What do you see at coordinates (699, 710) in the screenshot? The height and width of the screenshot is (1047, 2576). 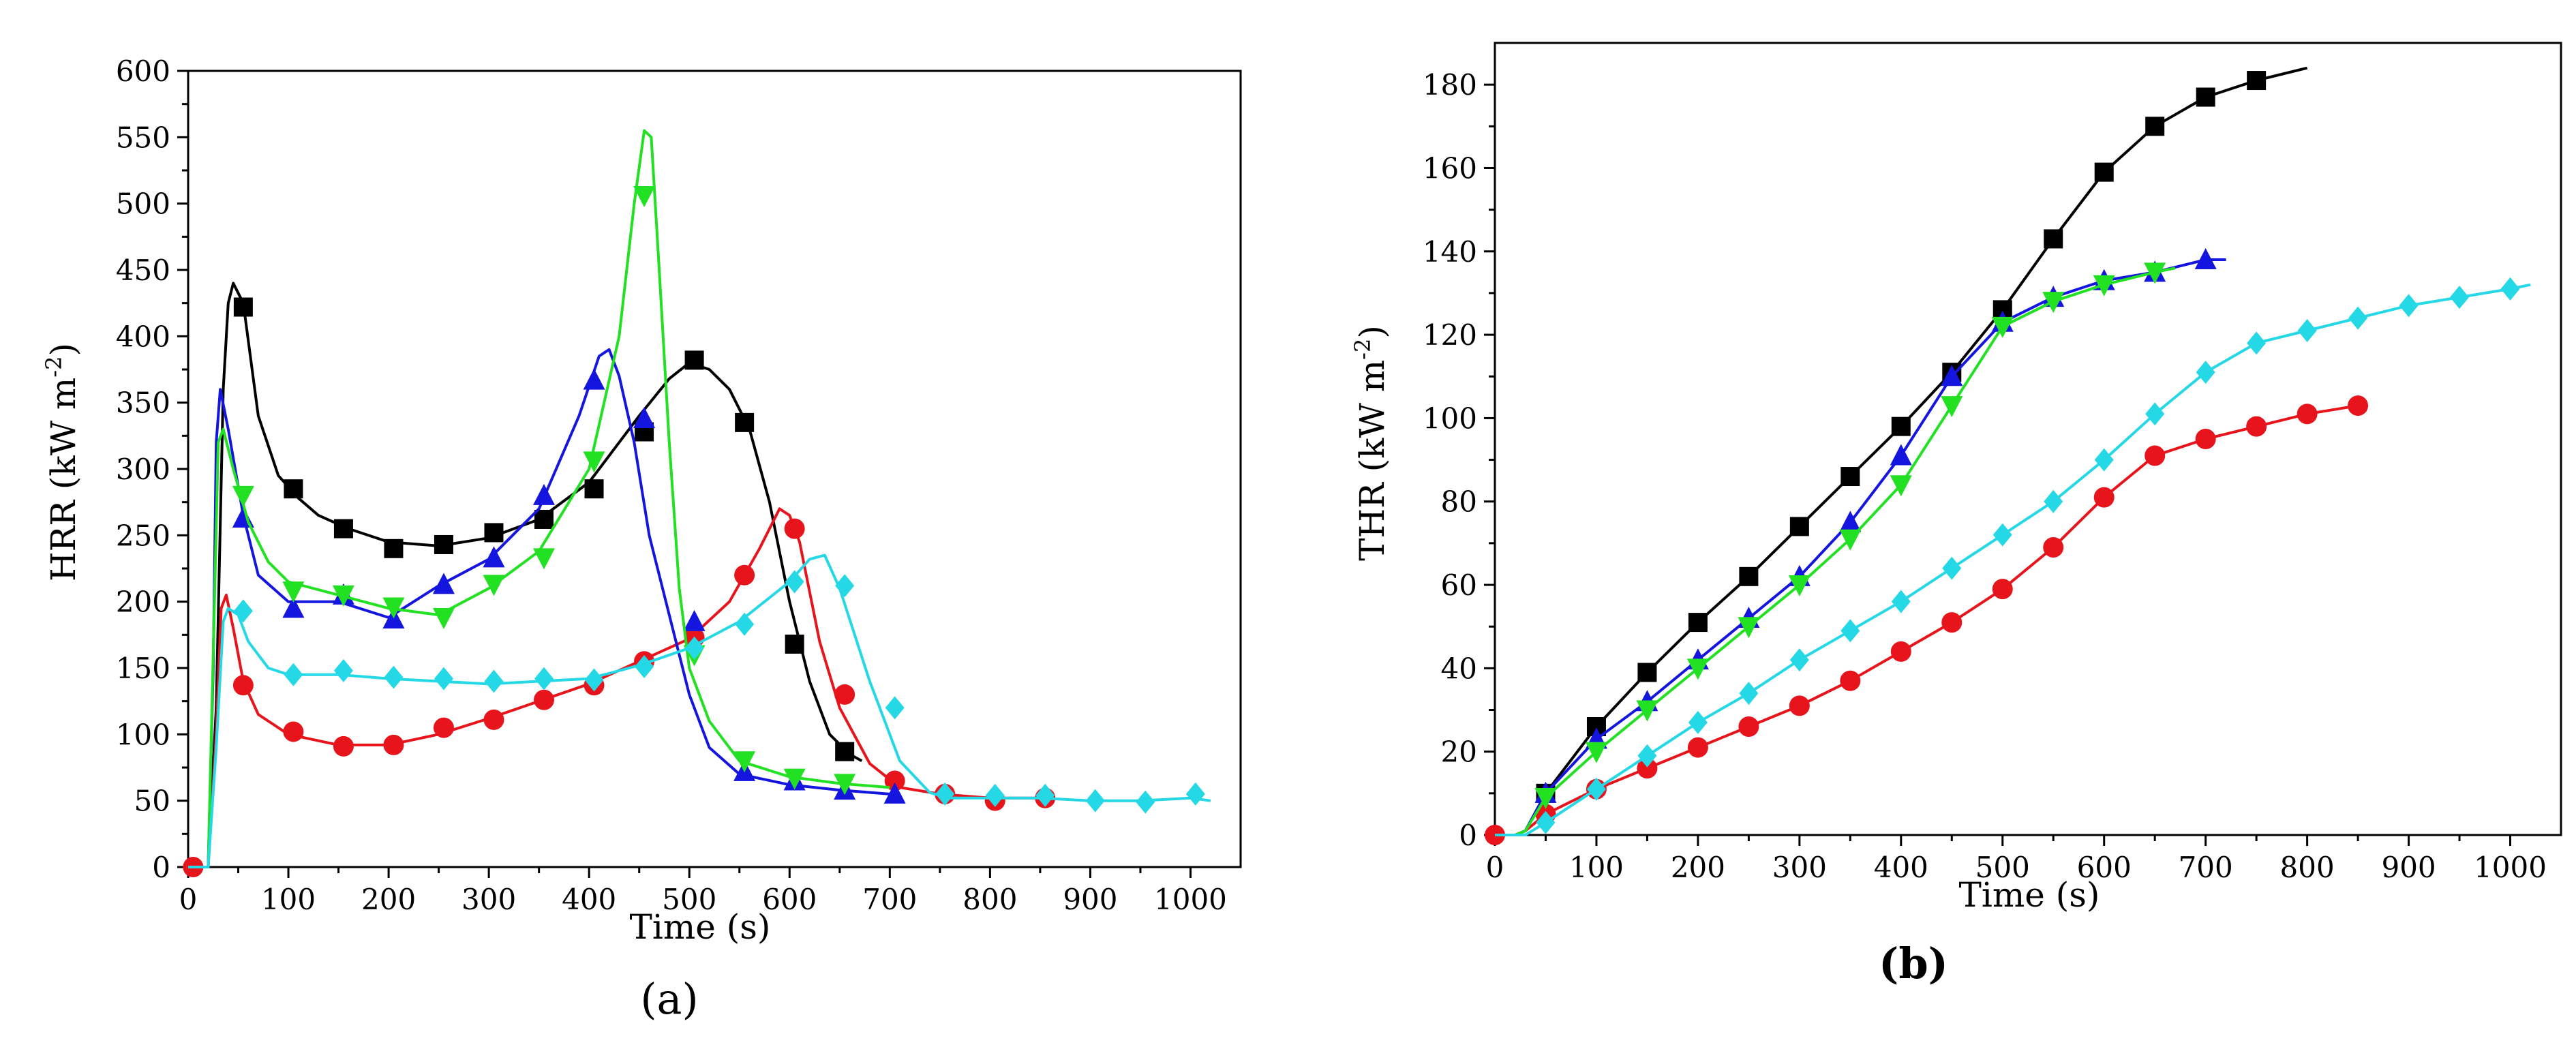 I see `panel-a-series-line-cyan` at bounding box center [699, 710].